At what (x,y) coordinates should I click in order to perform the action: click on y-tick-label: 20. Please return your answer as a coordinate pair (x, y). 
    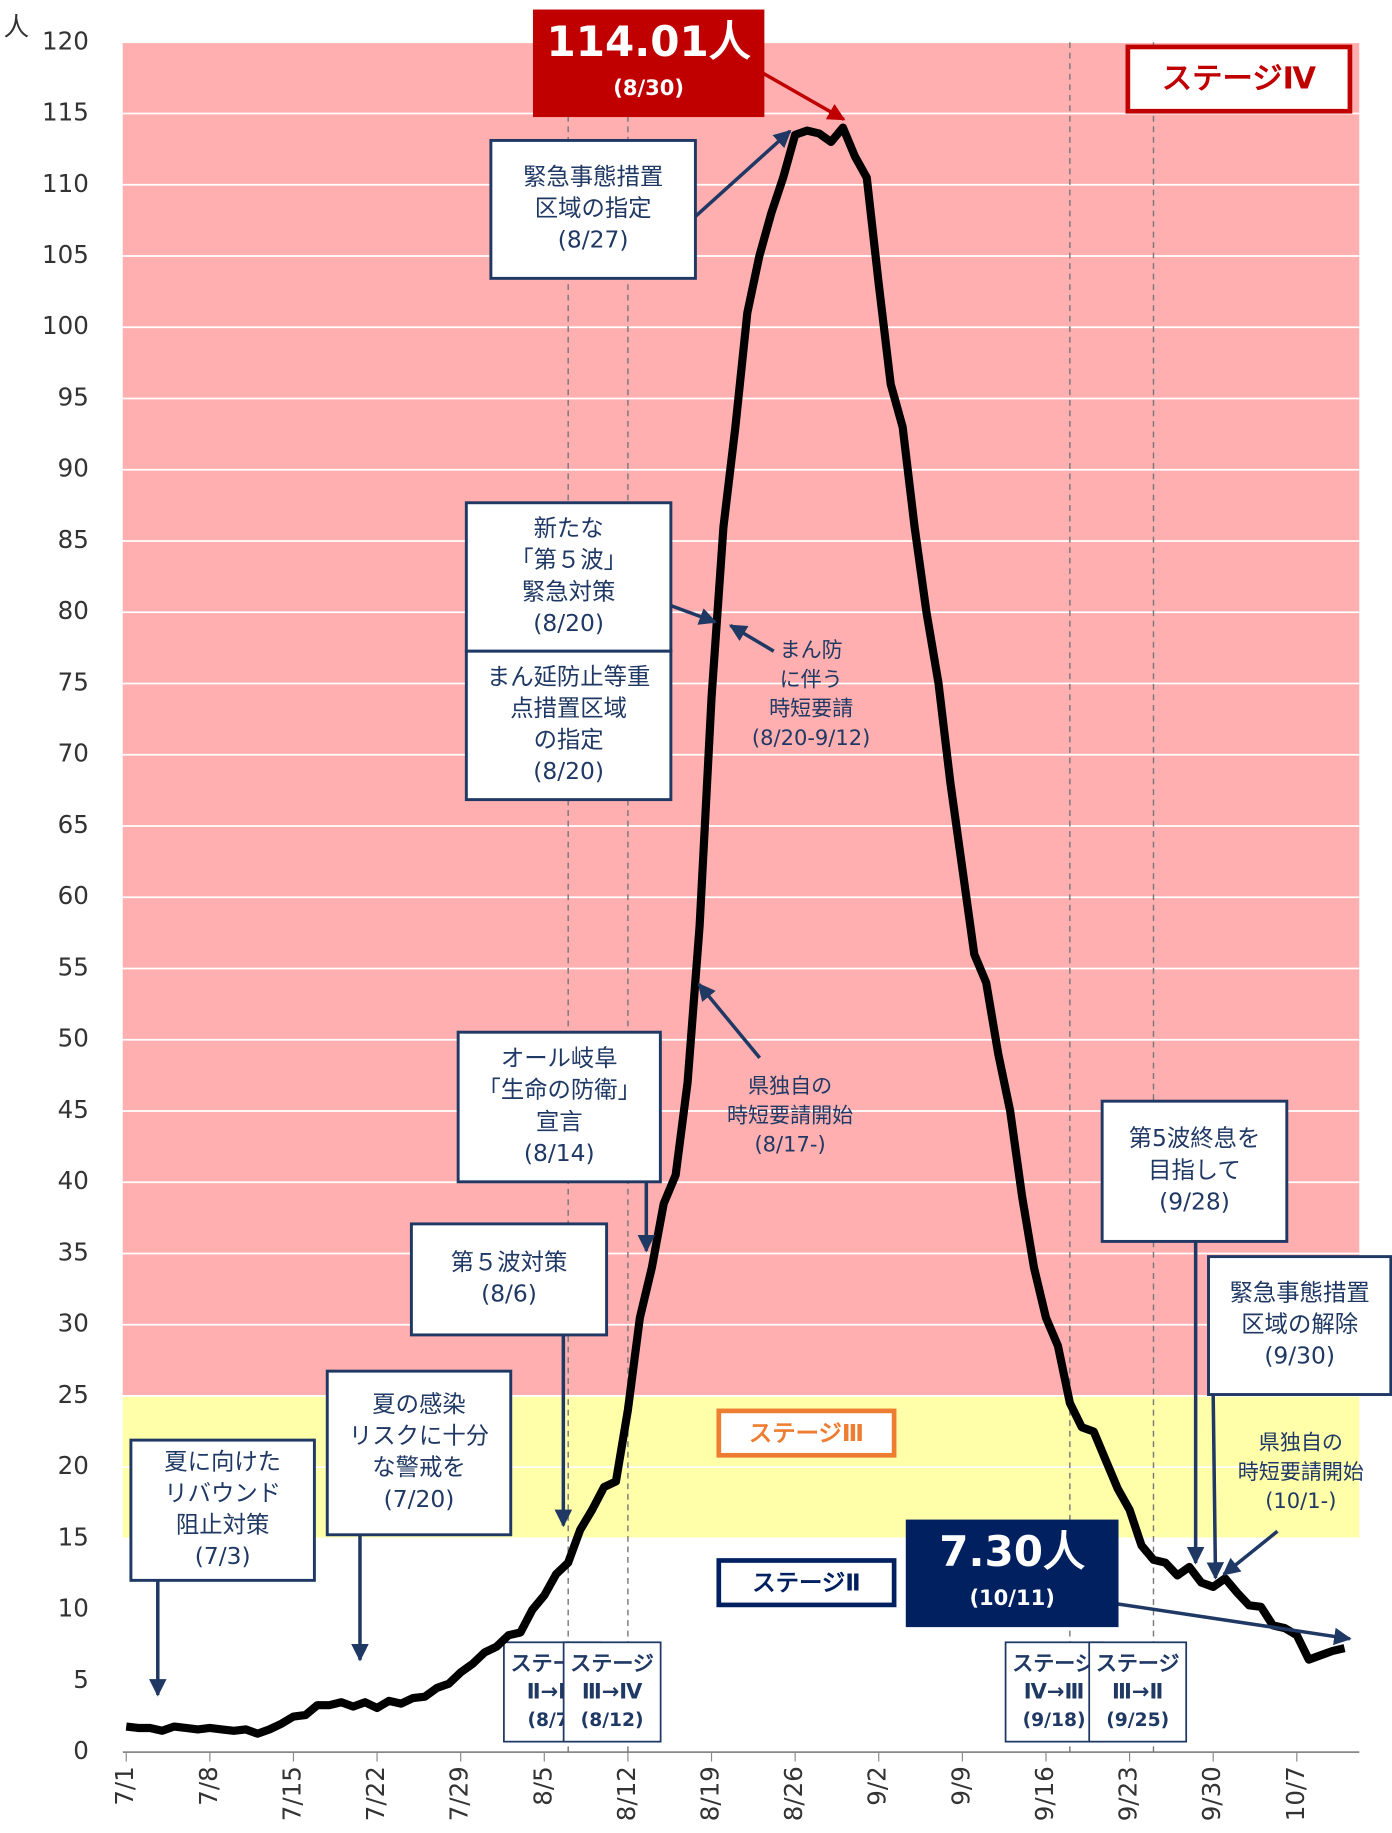
    Looking at the image, I should click on (73, 1465).